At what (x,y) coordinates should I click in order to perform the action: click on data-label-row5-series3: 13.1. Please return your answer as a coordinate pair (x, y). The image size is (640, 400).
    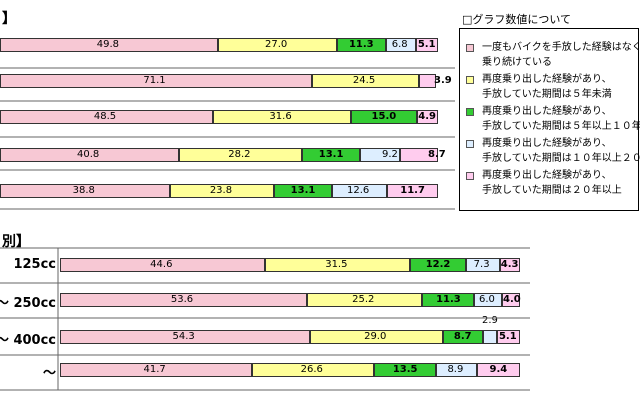
    Looking at the image, I should click on (303, 190).